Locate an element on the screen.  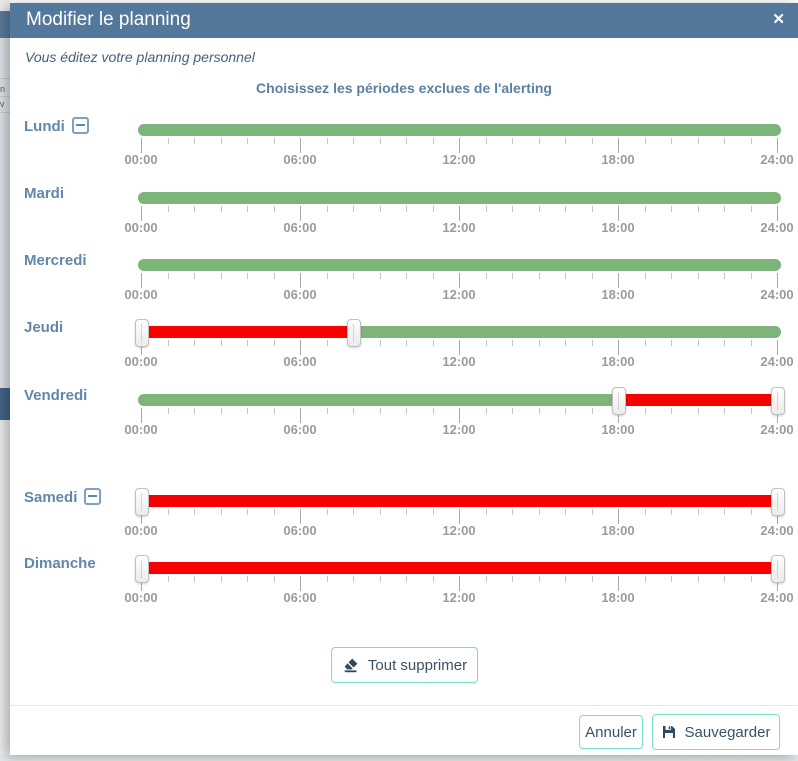
close-icon: ✕ is located at coordinates (778, 19).